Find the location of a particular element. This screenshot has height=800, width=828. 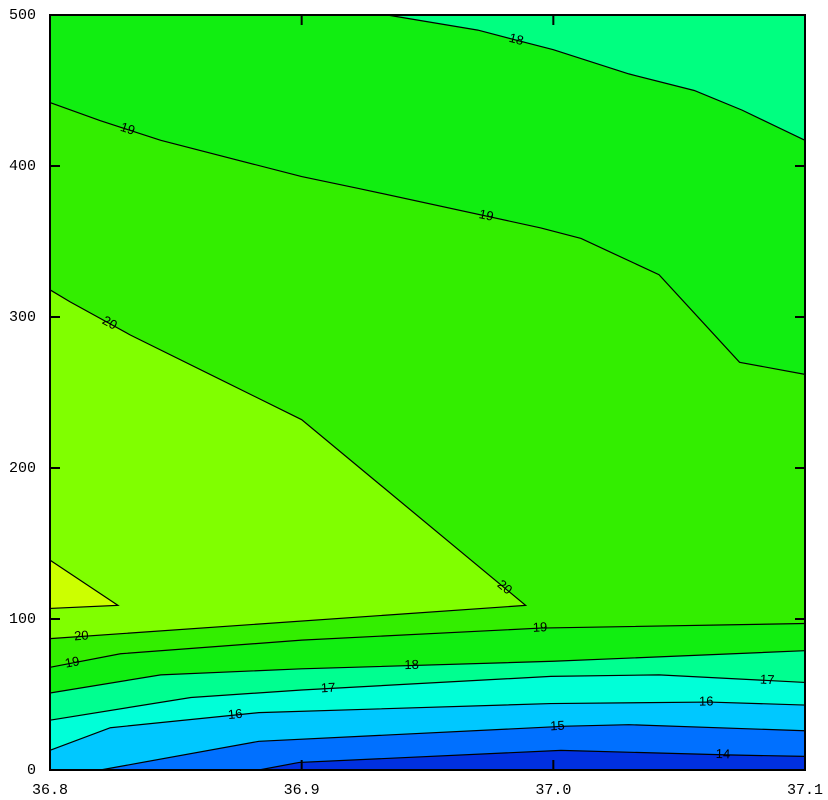

contour-label: 14 is located at coordinates (723, 753).